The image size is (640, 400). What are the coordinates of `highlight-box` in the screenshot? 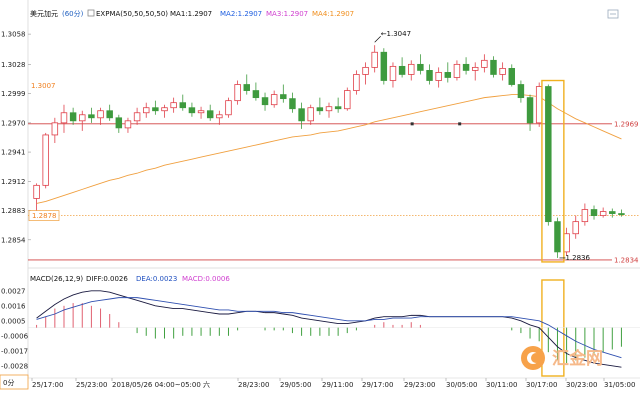 It's located at (553, 171).